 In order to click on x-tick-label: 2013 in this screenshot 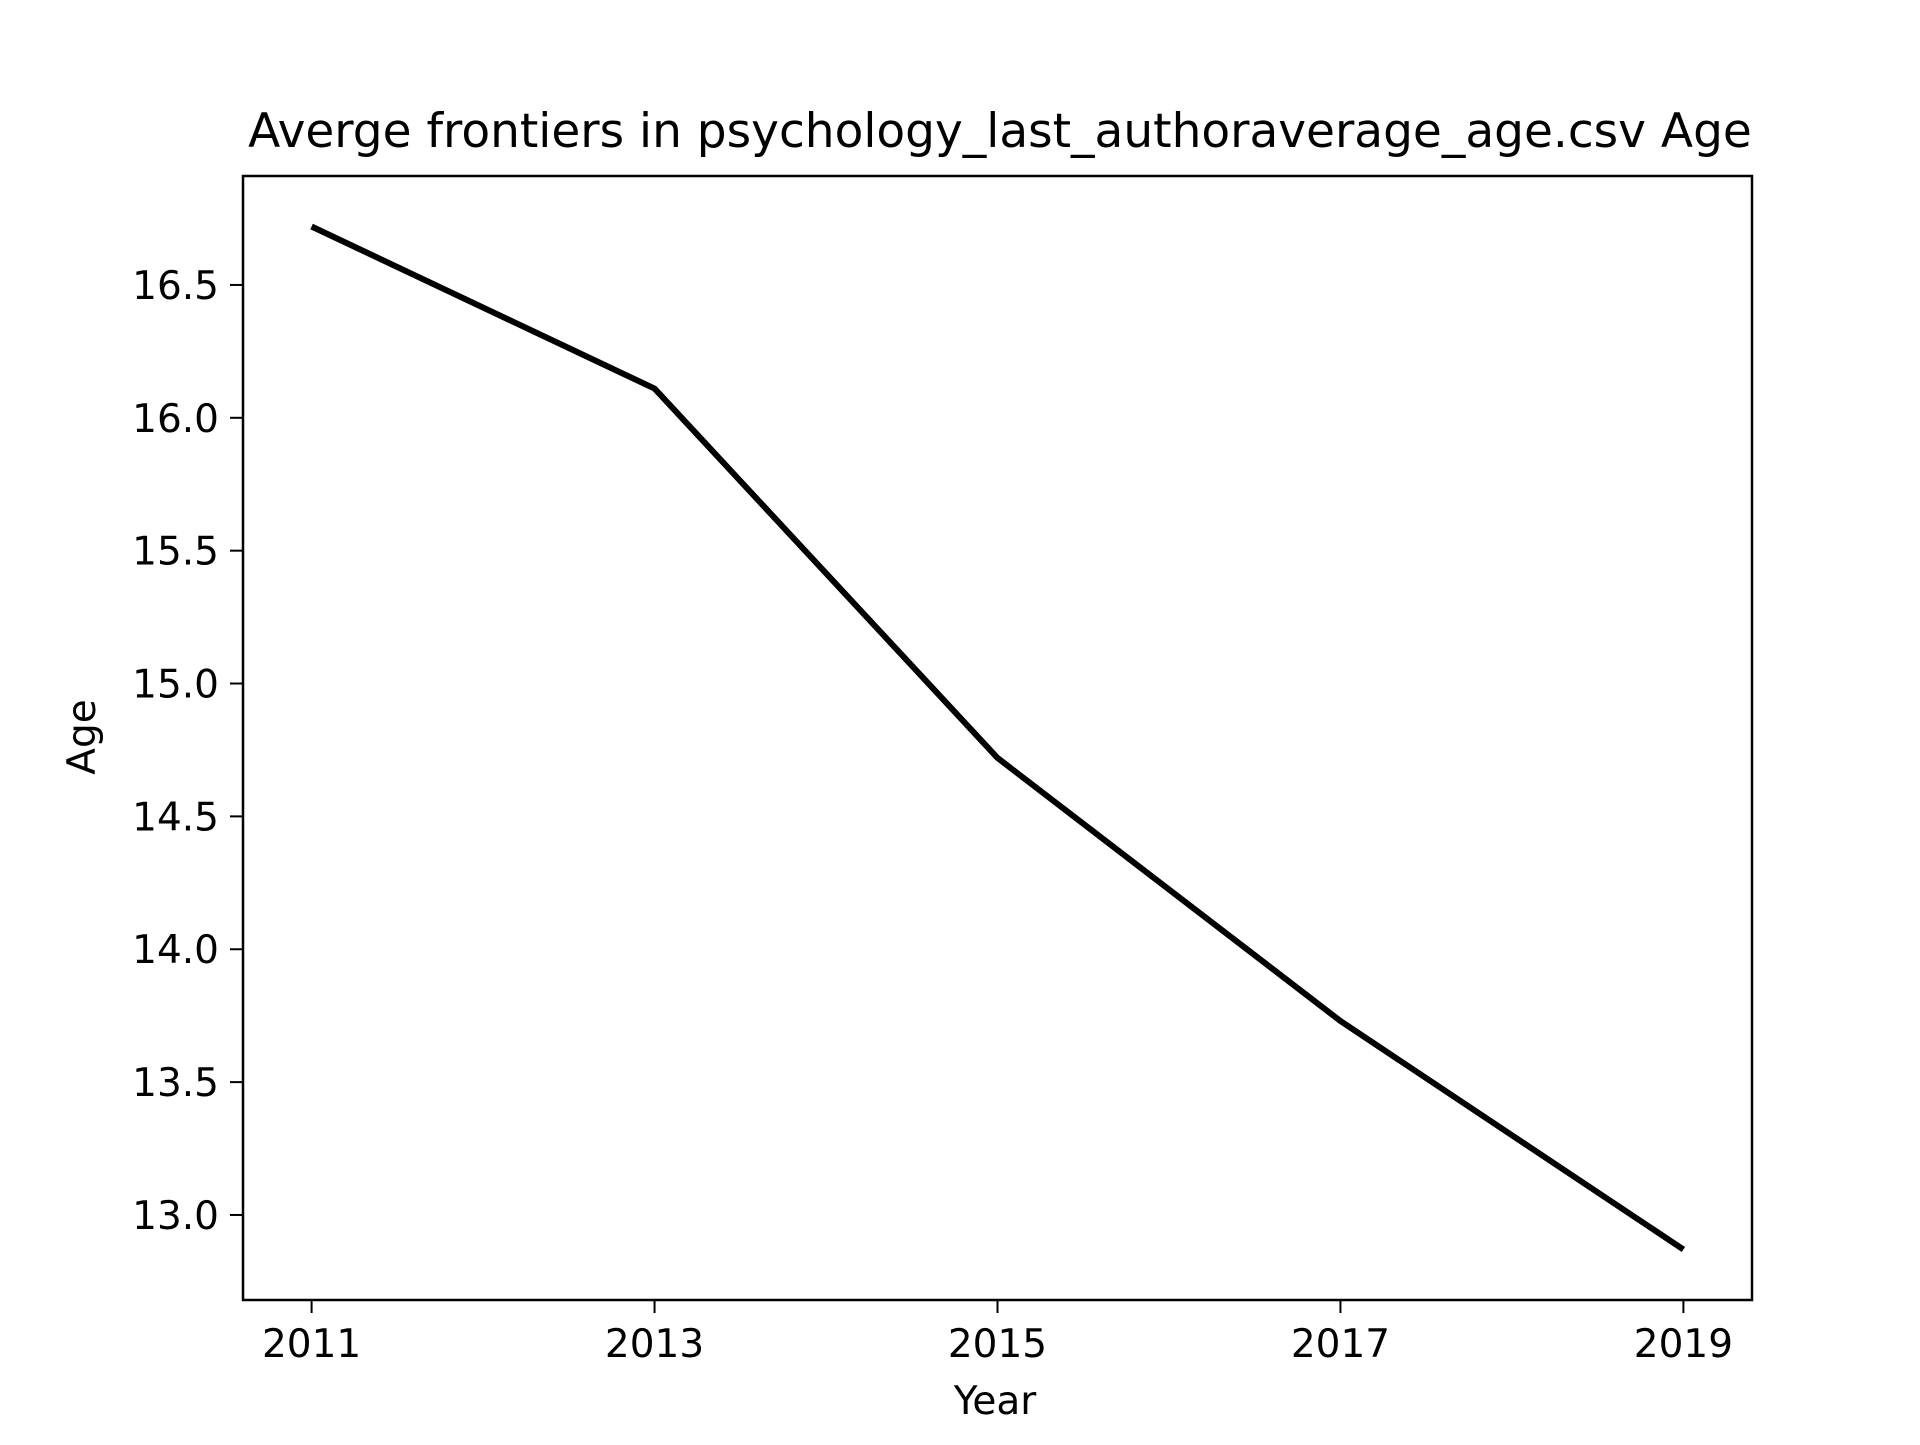, I will do `click(654, 1344)`.